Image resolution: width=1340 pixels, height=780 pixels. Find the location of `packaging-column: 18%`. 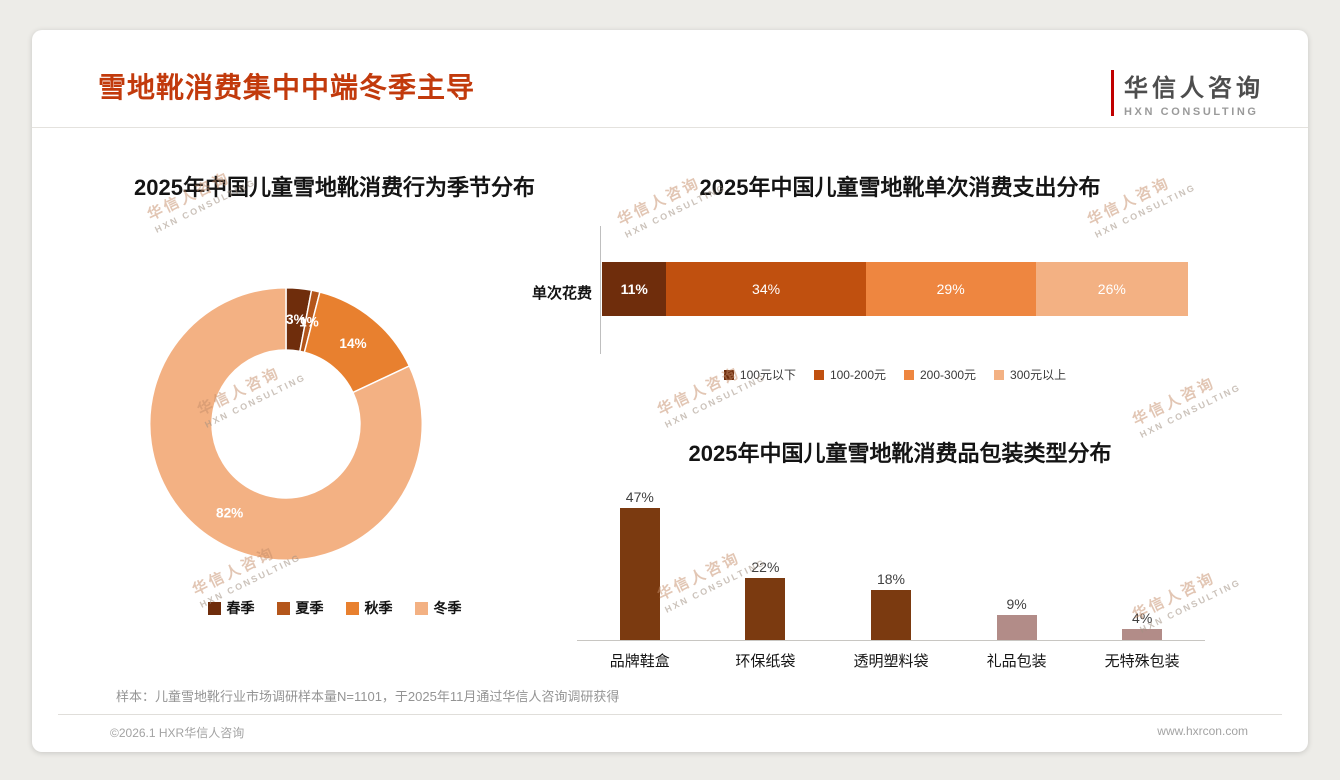

packaging-column: 18% is located at coordinates (891, 605).